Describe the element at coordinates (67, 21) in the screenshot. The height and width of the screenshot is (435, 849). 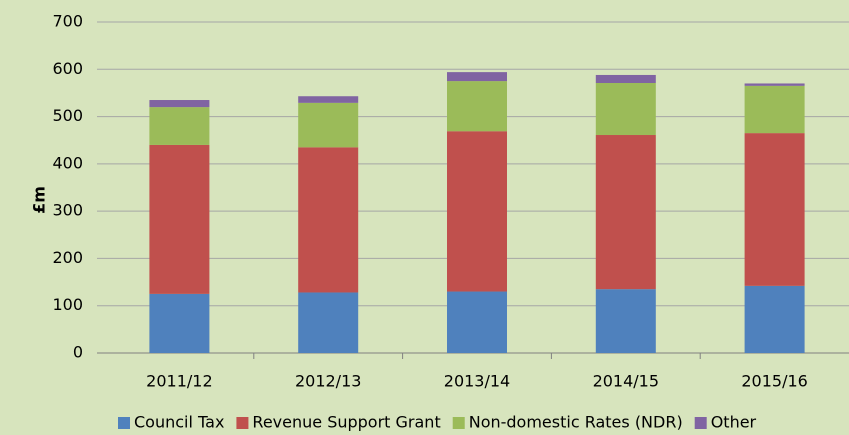
I see `y-tick-label: 700` at that location.